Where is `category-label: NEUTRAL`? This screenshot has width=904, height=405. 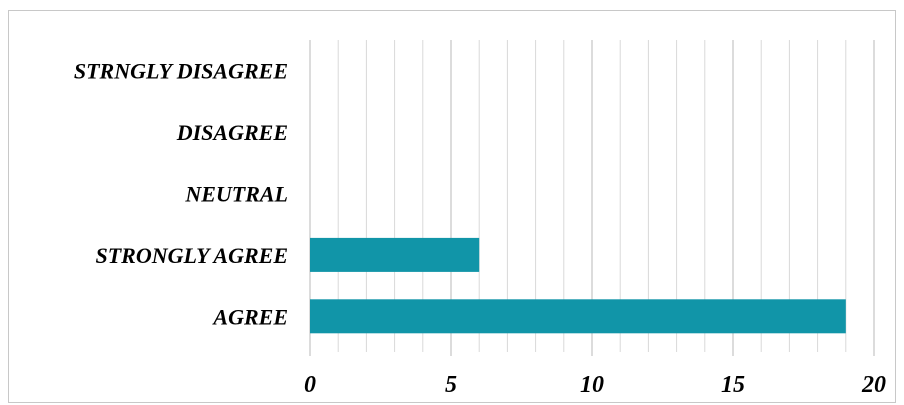 category-label: NEUTRAL is located at coordinates (236, 194).